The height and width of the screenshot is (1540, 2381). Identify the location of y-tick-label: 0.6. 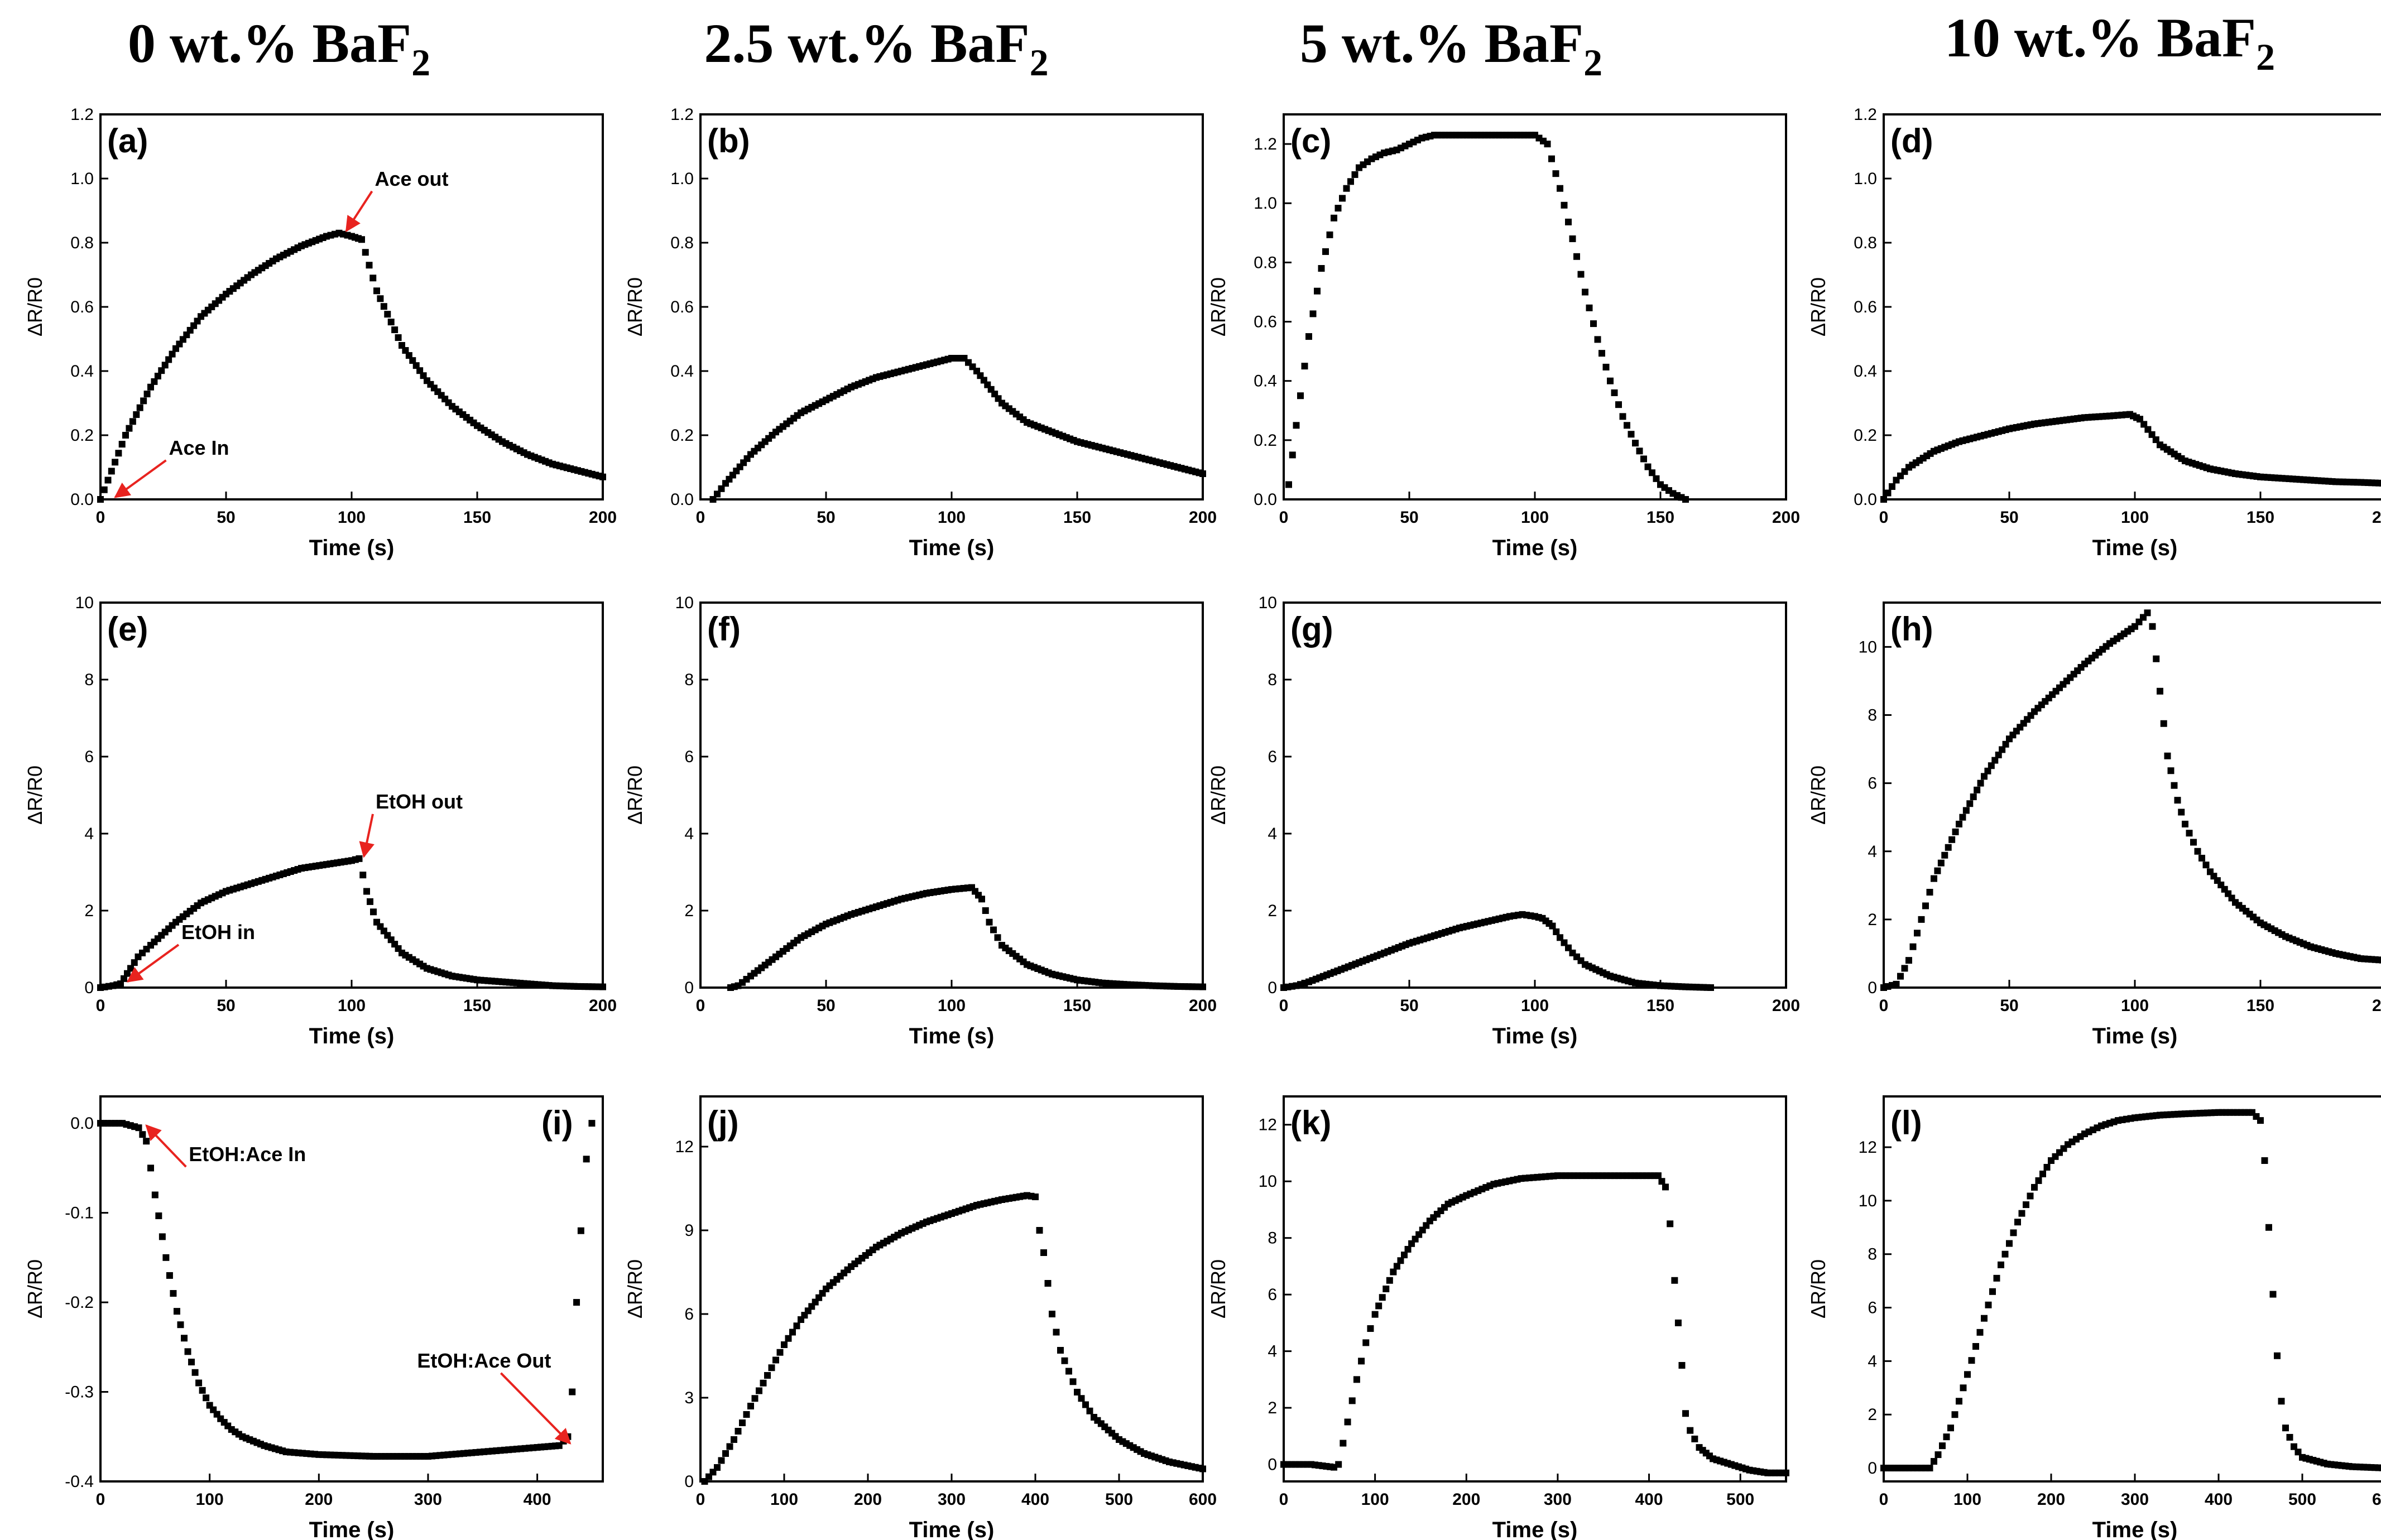
(82, 307).